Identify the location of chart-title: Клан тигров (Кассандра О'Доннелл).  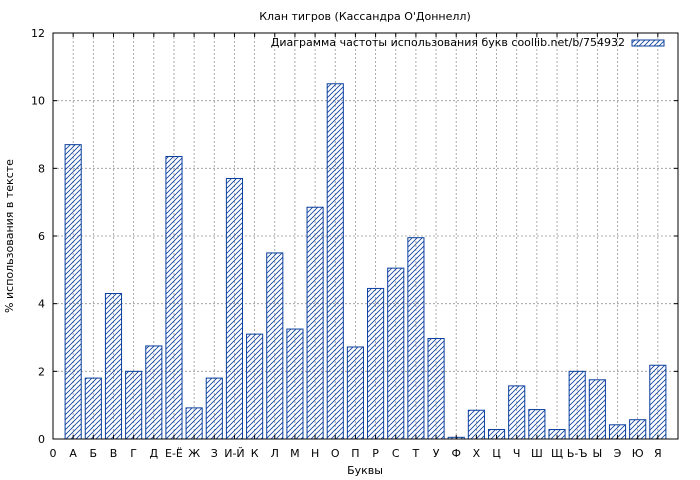
(365, 16).